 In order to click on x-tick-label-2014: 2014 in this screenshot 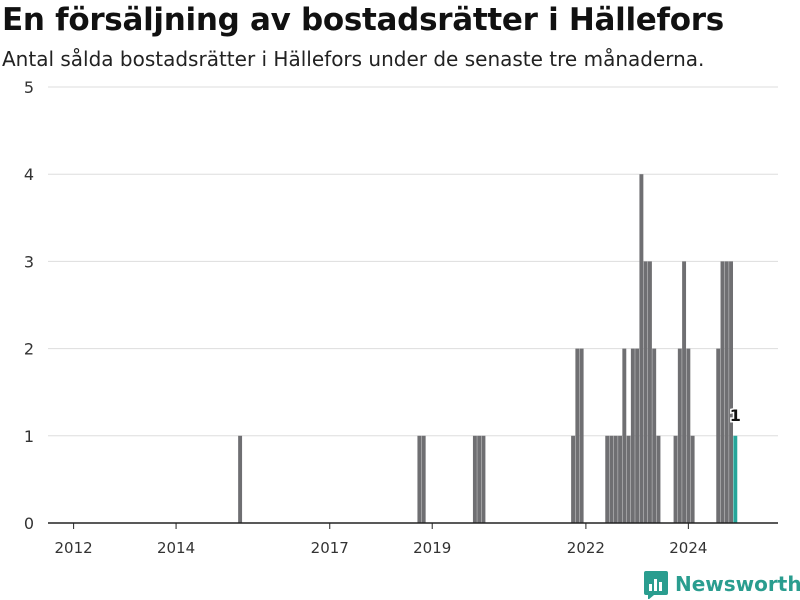, I will do `click(176, 548)`.